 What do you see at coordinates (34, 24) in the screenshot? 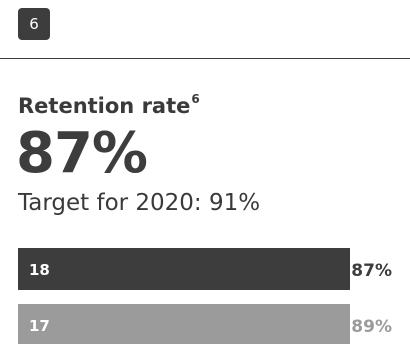
I see `section-number-badge: 6` at bounding box center [34, 24].